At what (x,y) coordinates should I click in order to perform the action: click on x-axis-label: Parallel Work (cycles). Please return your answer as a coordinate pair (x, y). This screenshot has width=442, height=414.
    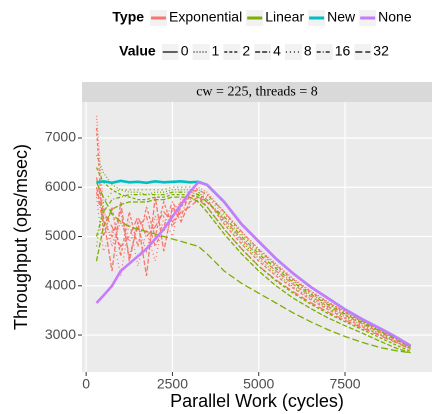
    Looking at the image, I should click on (257, 401).